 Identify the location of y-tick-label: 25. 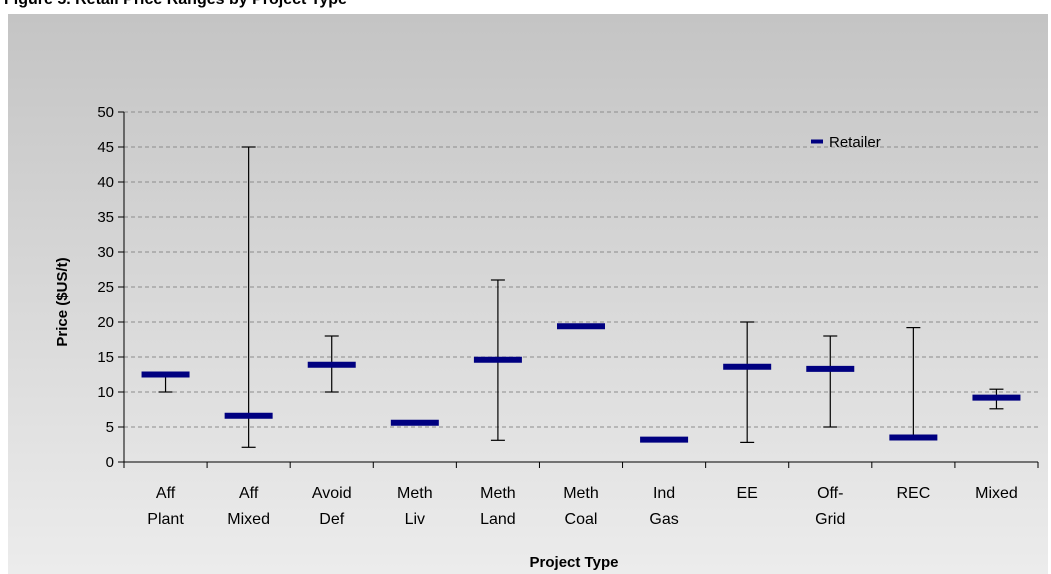
(105, 287).